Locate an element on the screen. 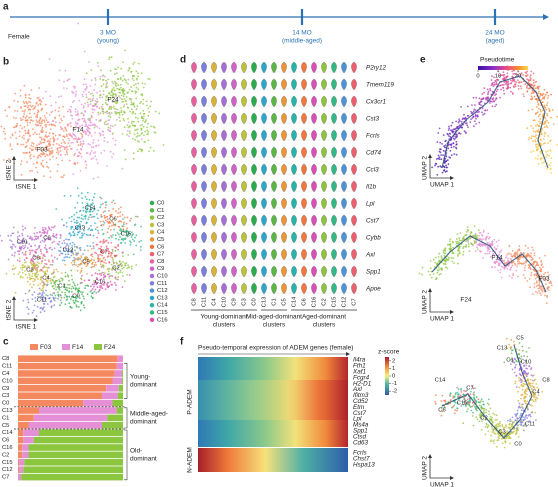 The height and width of the screenshot is (487, 558). cluster-label: C12 is located at coordinates (345, 302).